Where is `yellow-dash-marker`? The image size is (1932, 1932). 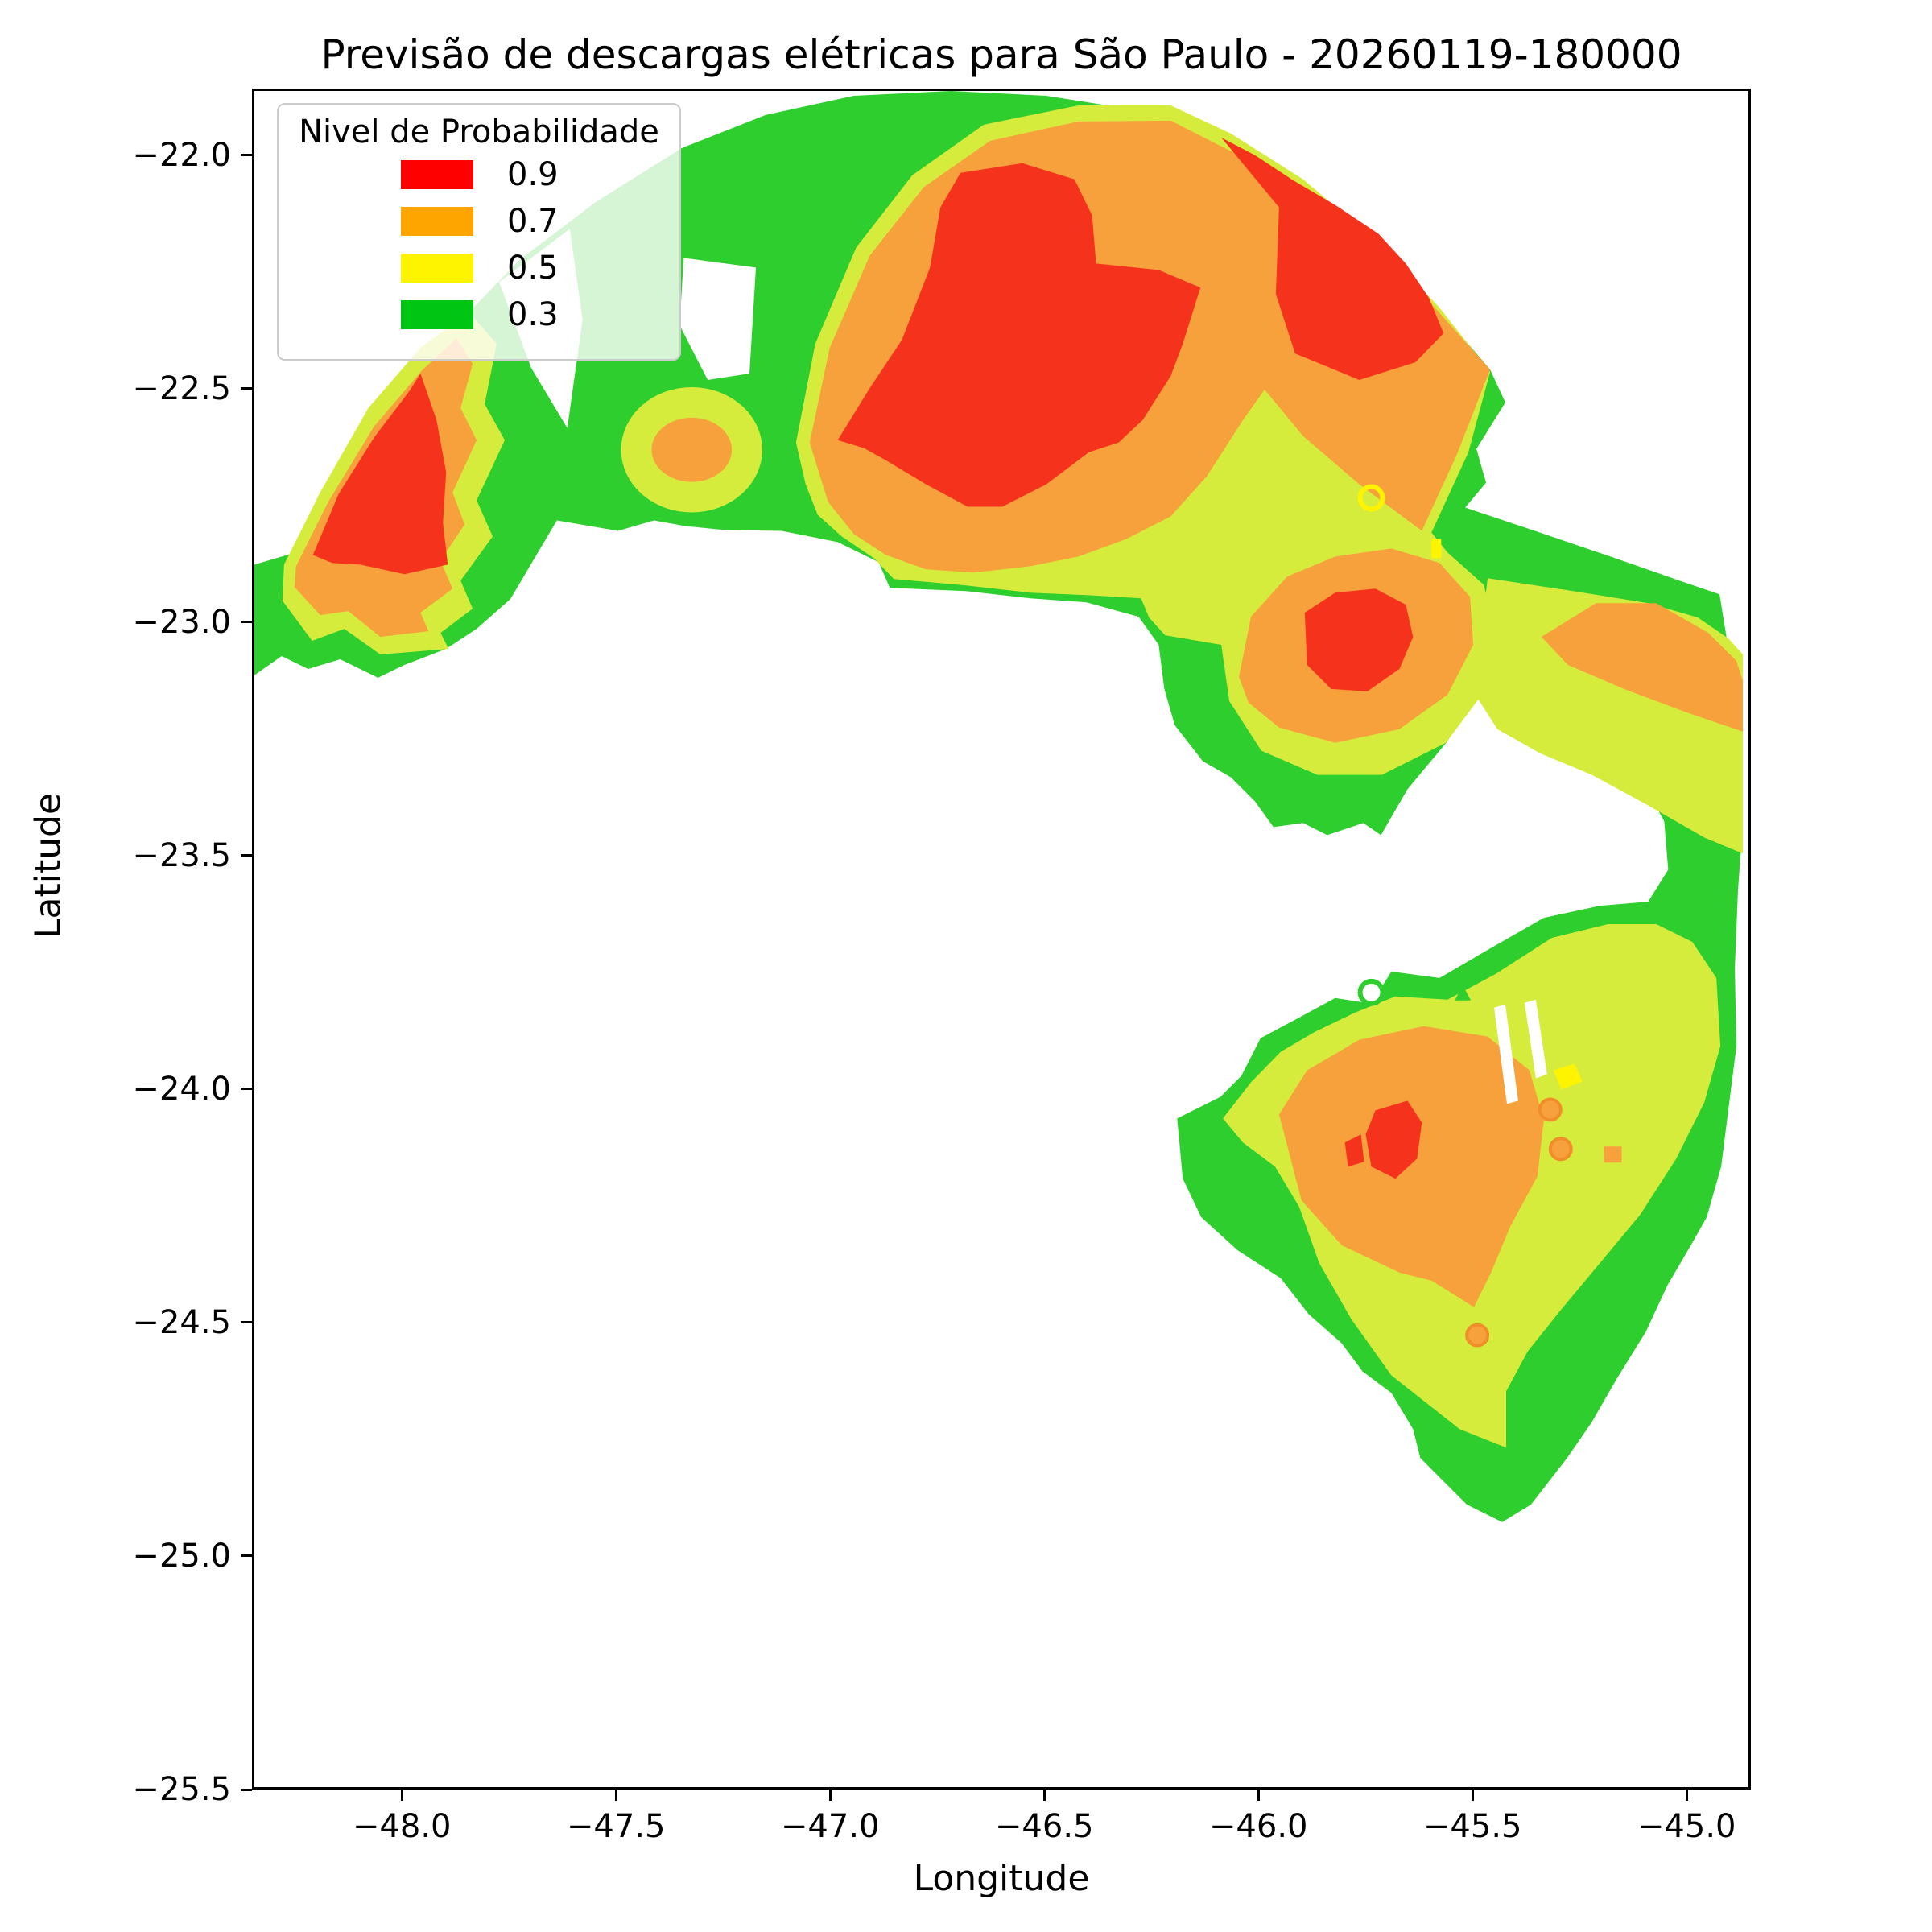 yellow-dash-marker is located at coordinates (1436, 549).